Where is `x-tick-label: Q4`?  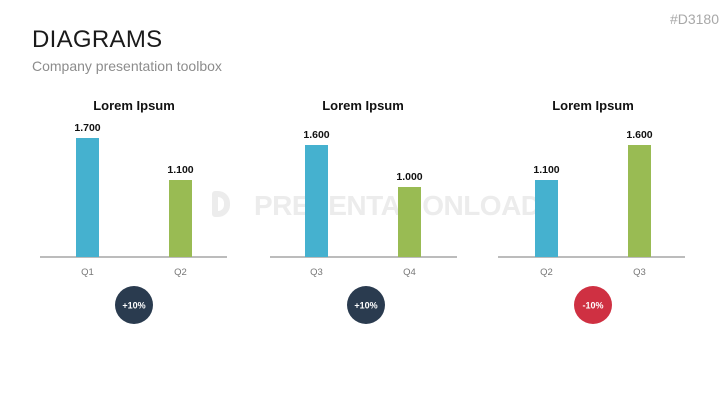 x-tick-label: Q4 is located at coordinates (409, 272).